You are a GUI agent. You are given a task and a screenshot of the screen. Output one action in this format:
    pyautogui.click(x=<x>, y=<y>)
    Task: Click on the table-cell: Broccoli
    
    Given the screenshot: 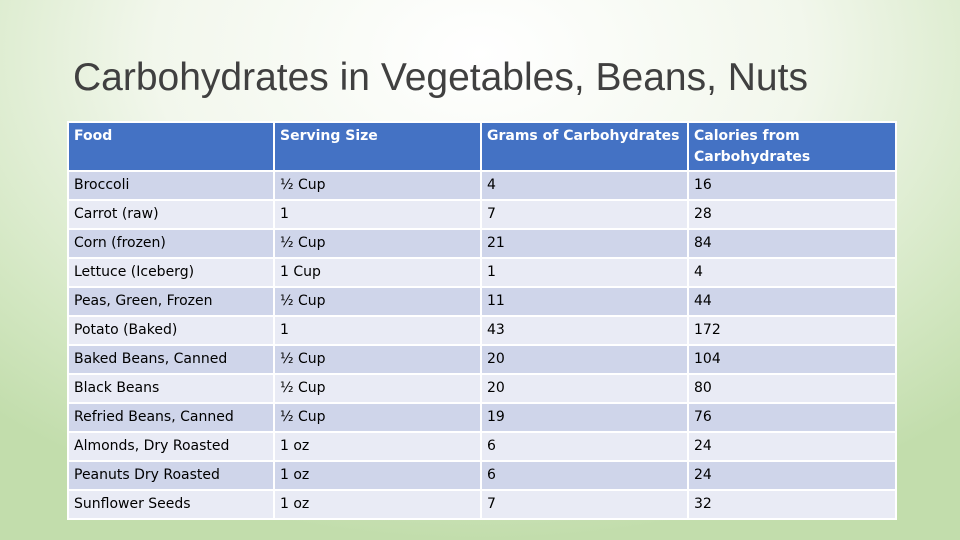 What is the action you would take?
    pyautogui.click(x=171, y=185)
    